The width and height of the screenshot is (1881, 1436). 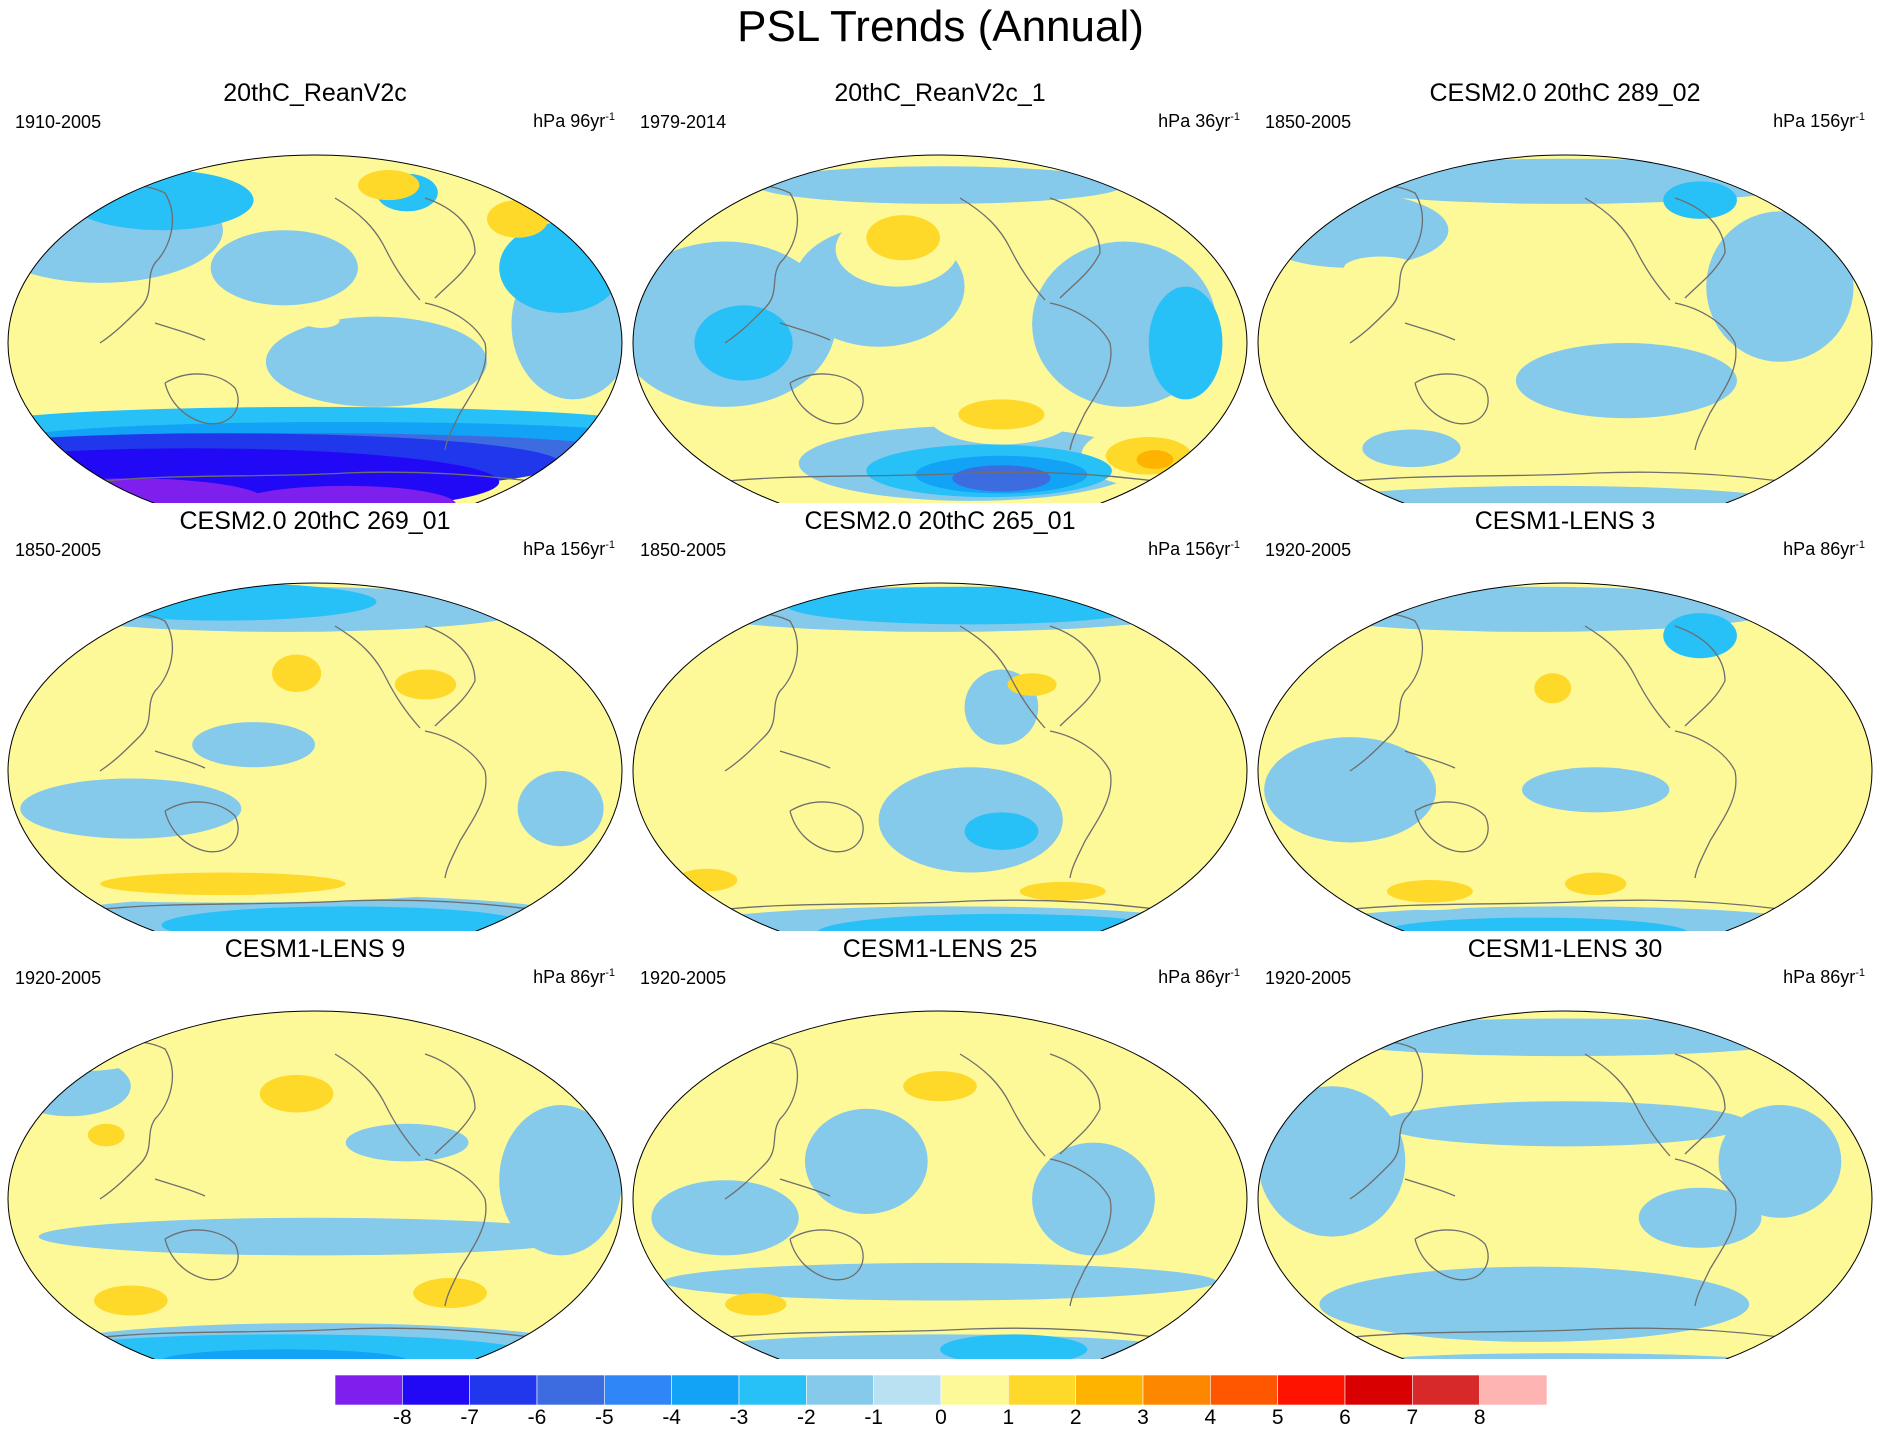 I want to click on panel-period: 1910-2005, so click(x=58, y=122).